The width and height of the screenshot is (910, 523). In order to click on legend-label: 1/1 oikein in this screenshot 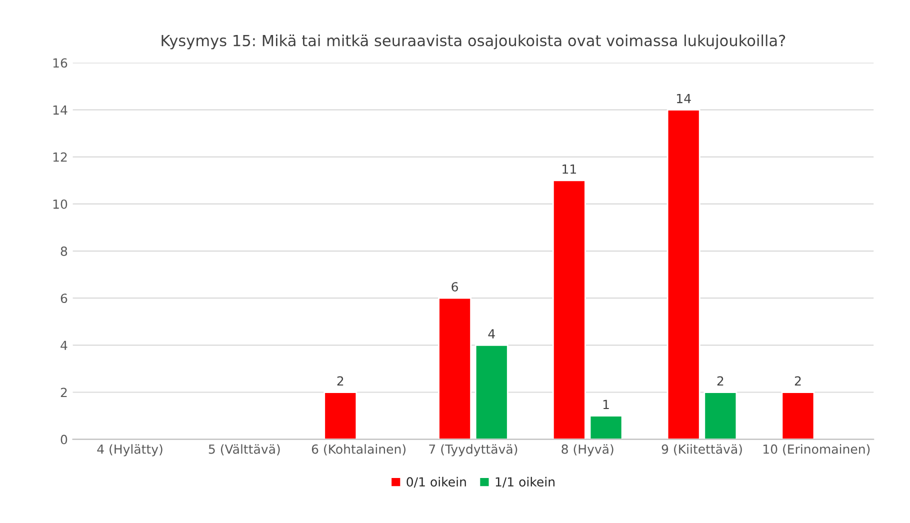, I will do `click(525, 482)`.